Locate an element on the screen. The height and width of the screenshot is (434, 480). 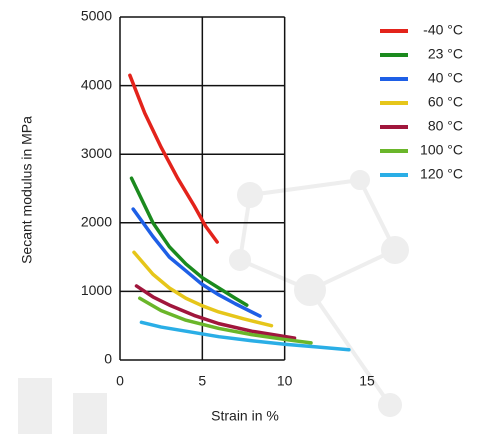
y-tick-label: 0 is located at coordinates (108, 359).